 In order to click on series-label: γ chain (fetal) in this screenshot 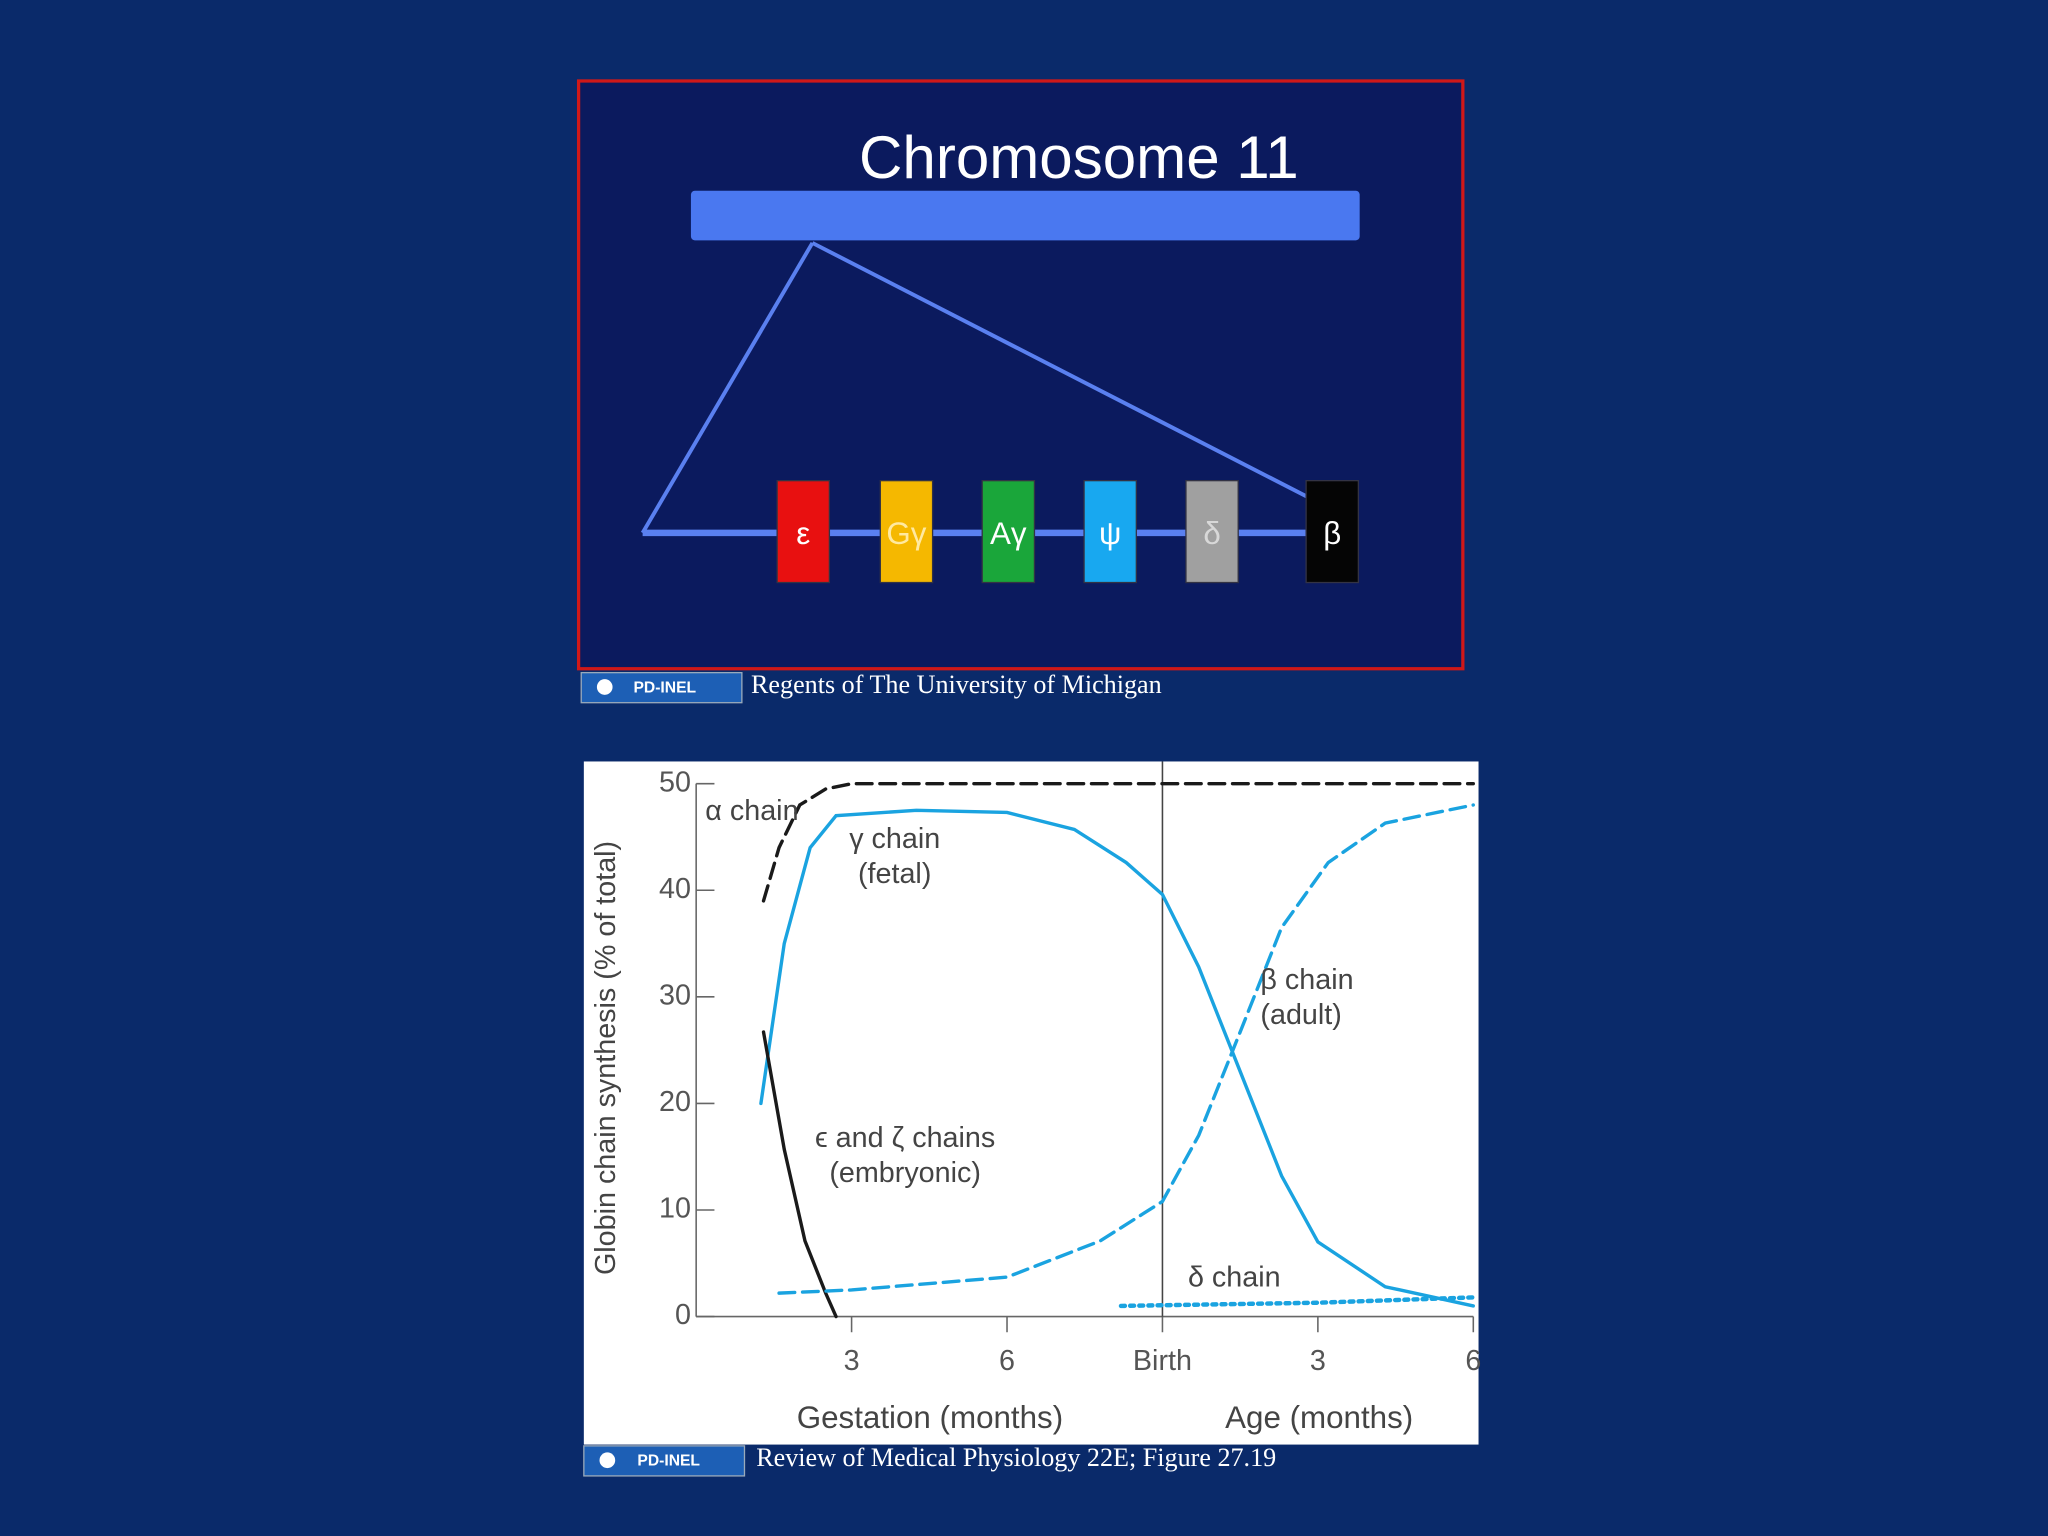, I will do `click(894, 855)`.